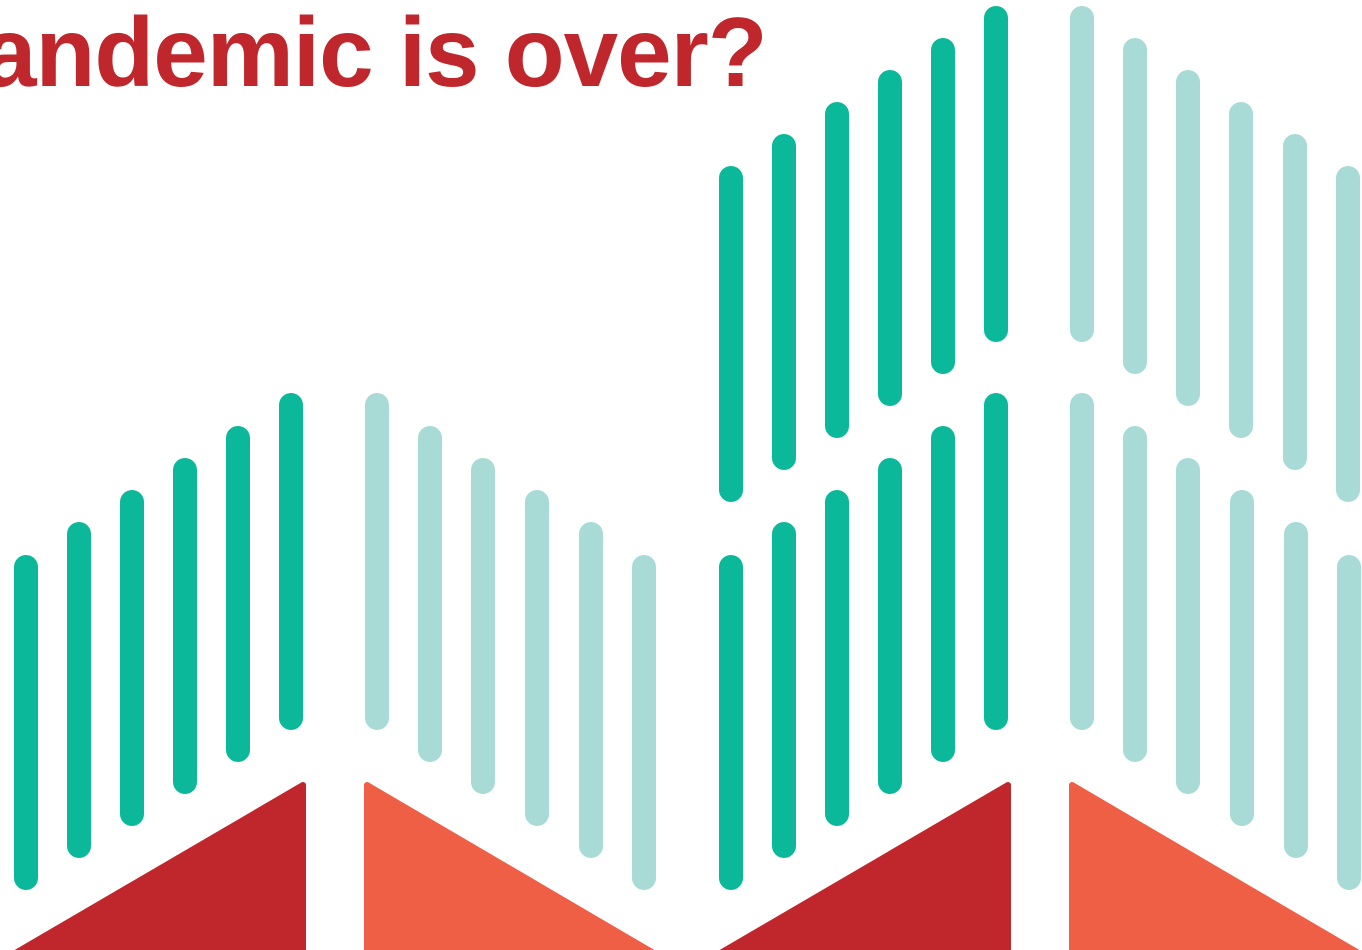  Describe the element at coordinates (384, 53) in the screenshot. I see `slide-title: andemic is over?` at that location.